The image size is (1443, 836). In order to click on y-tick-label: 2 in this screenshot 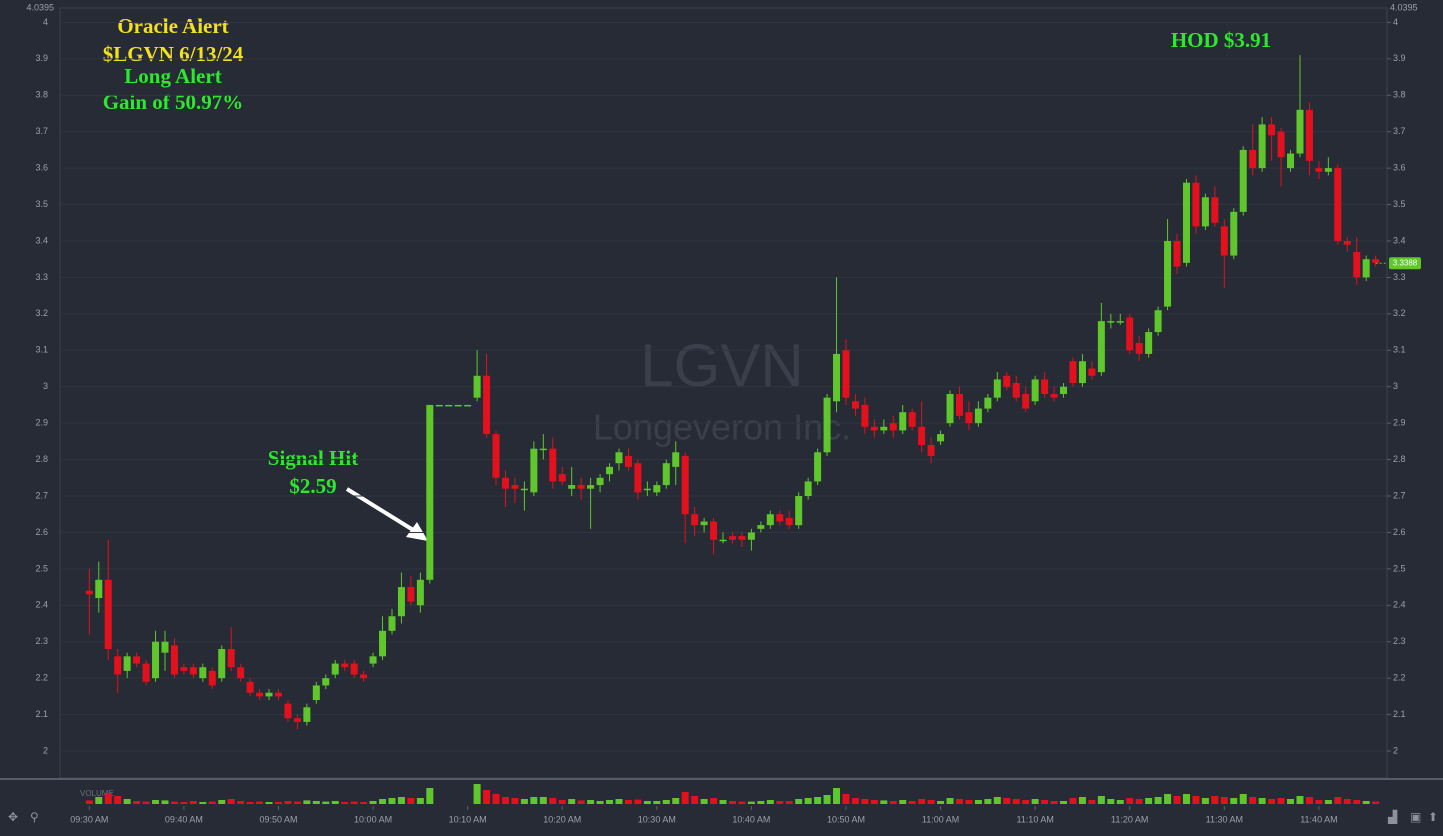, I will do `click(1395, 750)`.